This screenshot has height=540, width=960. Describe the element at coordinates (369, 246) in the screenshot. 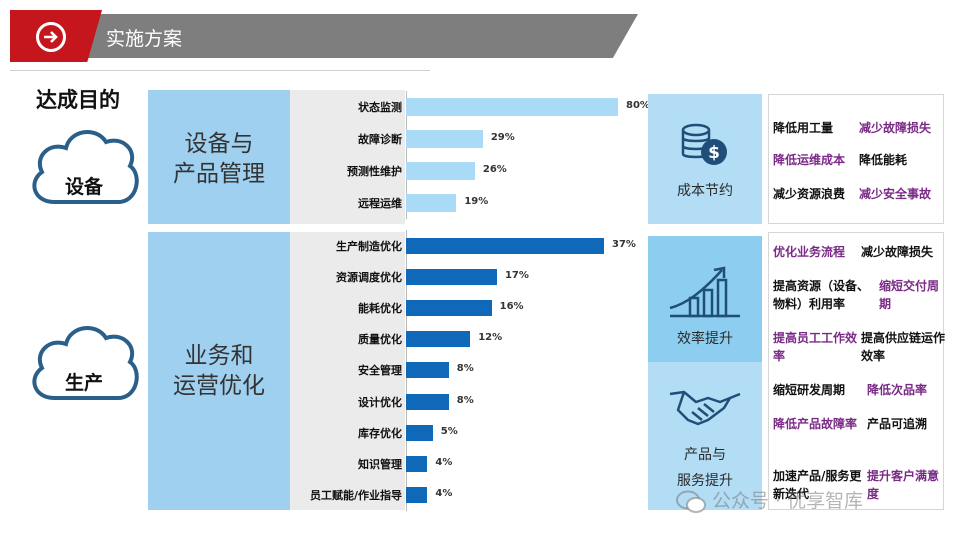

I see `bar-label: 生产制造优化` at that location.